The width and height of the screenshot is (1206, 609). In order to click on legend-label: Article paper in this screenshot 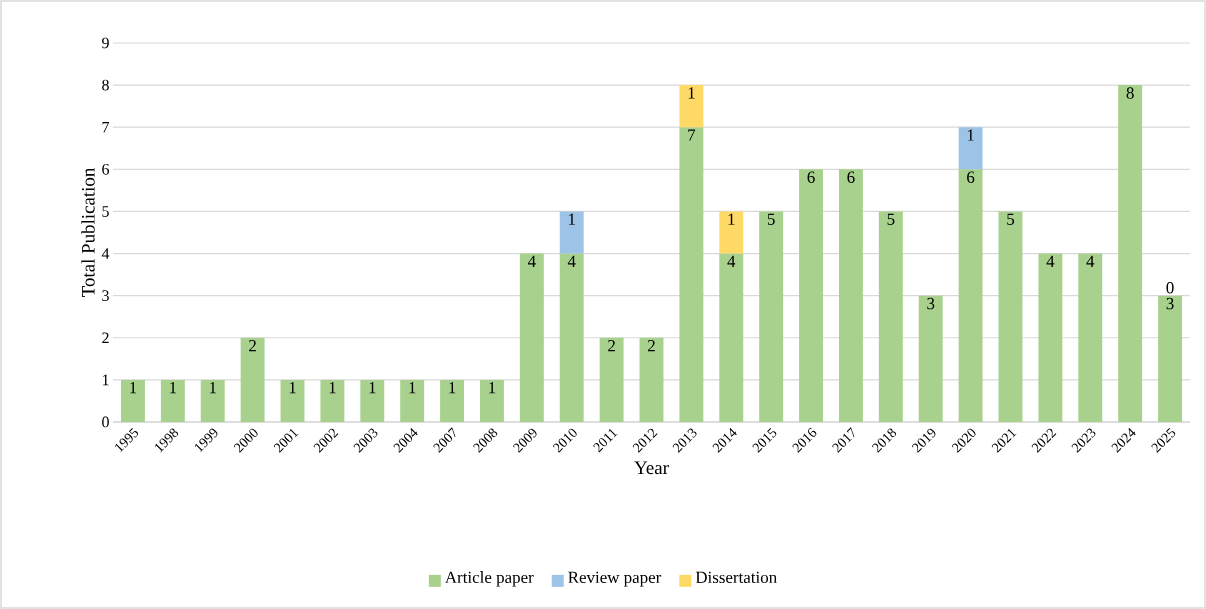, I will do `click(489, 579)`.